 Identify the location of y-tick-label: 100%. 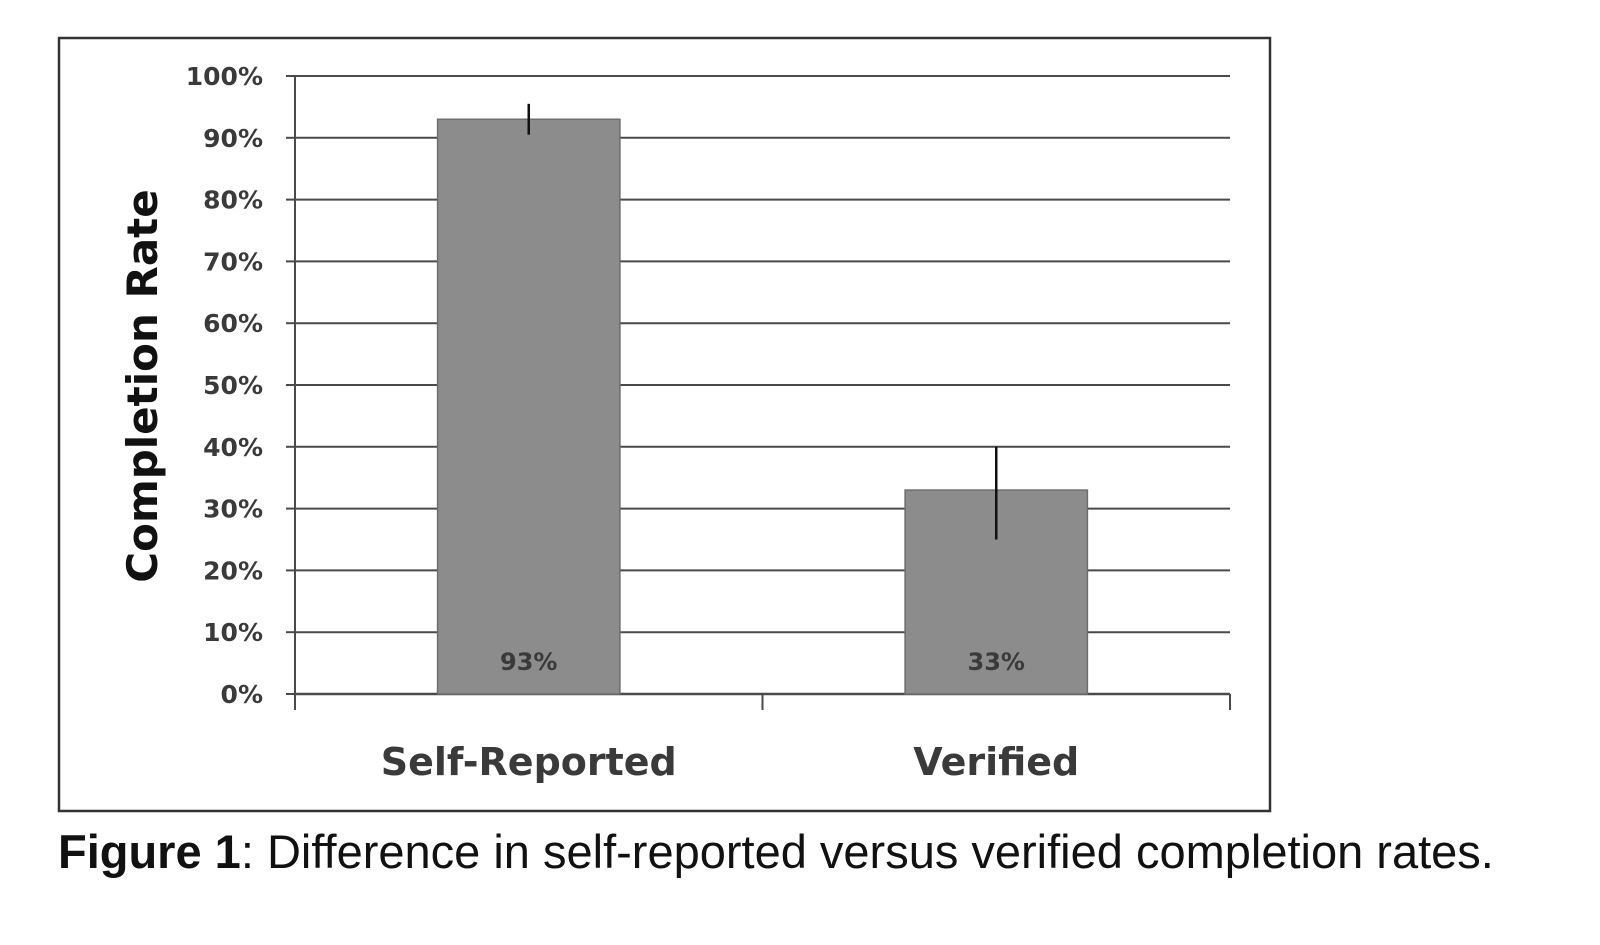
(224, 76).